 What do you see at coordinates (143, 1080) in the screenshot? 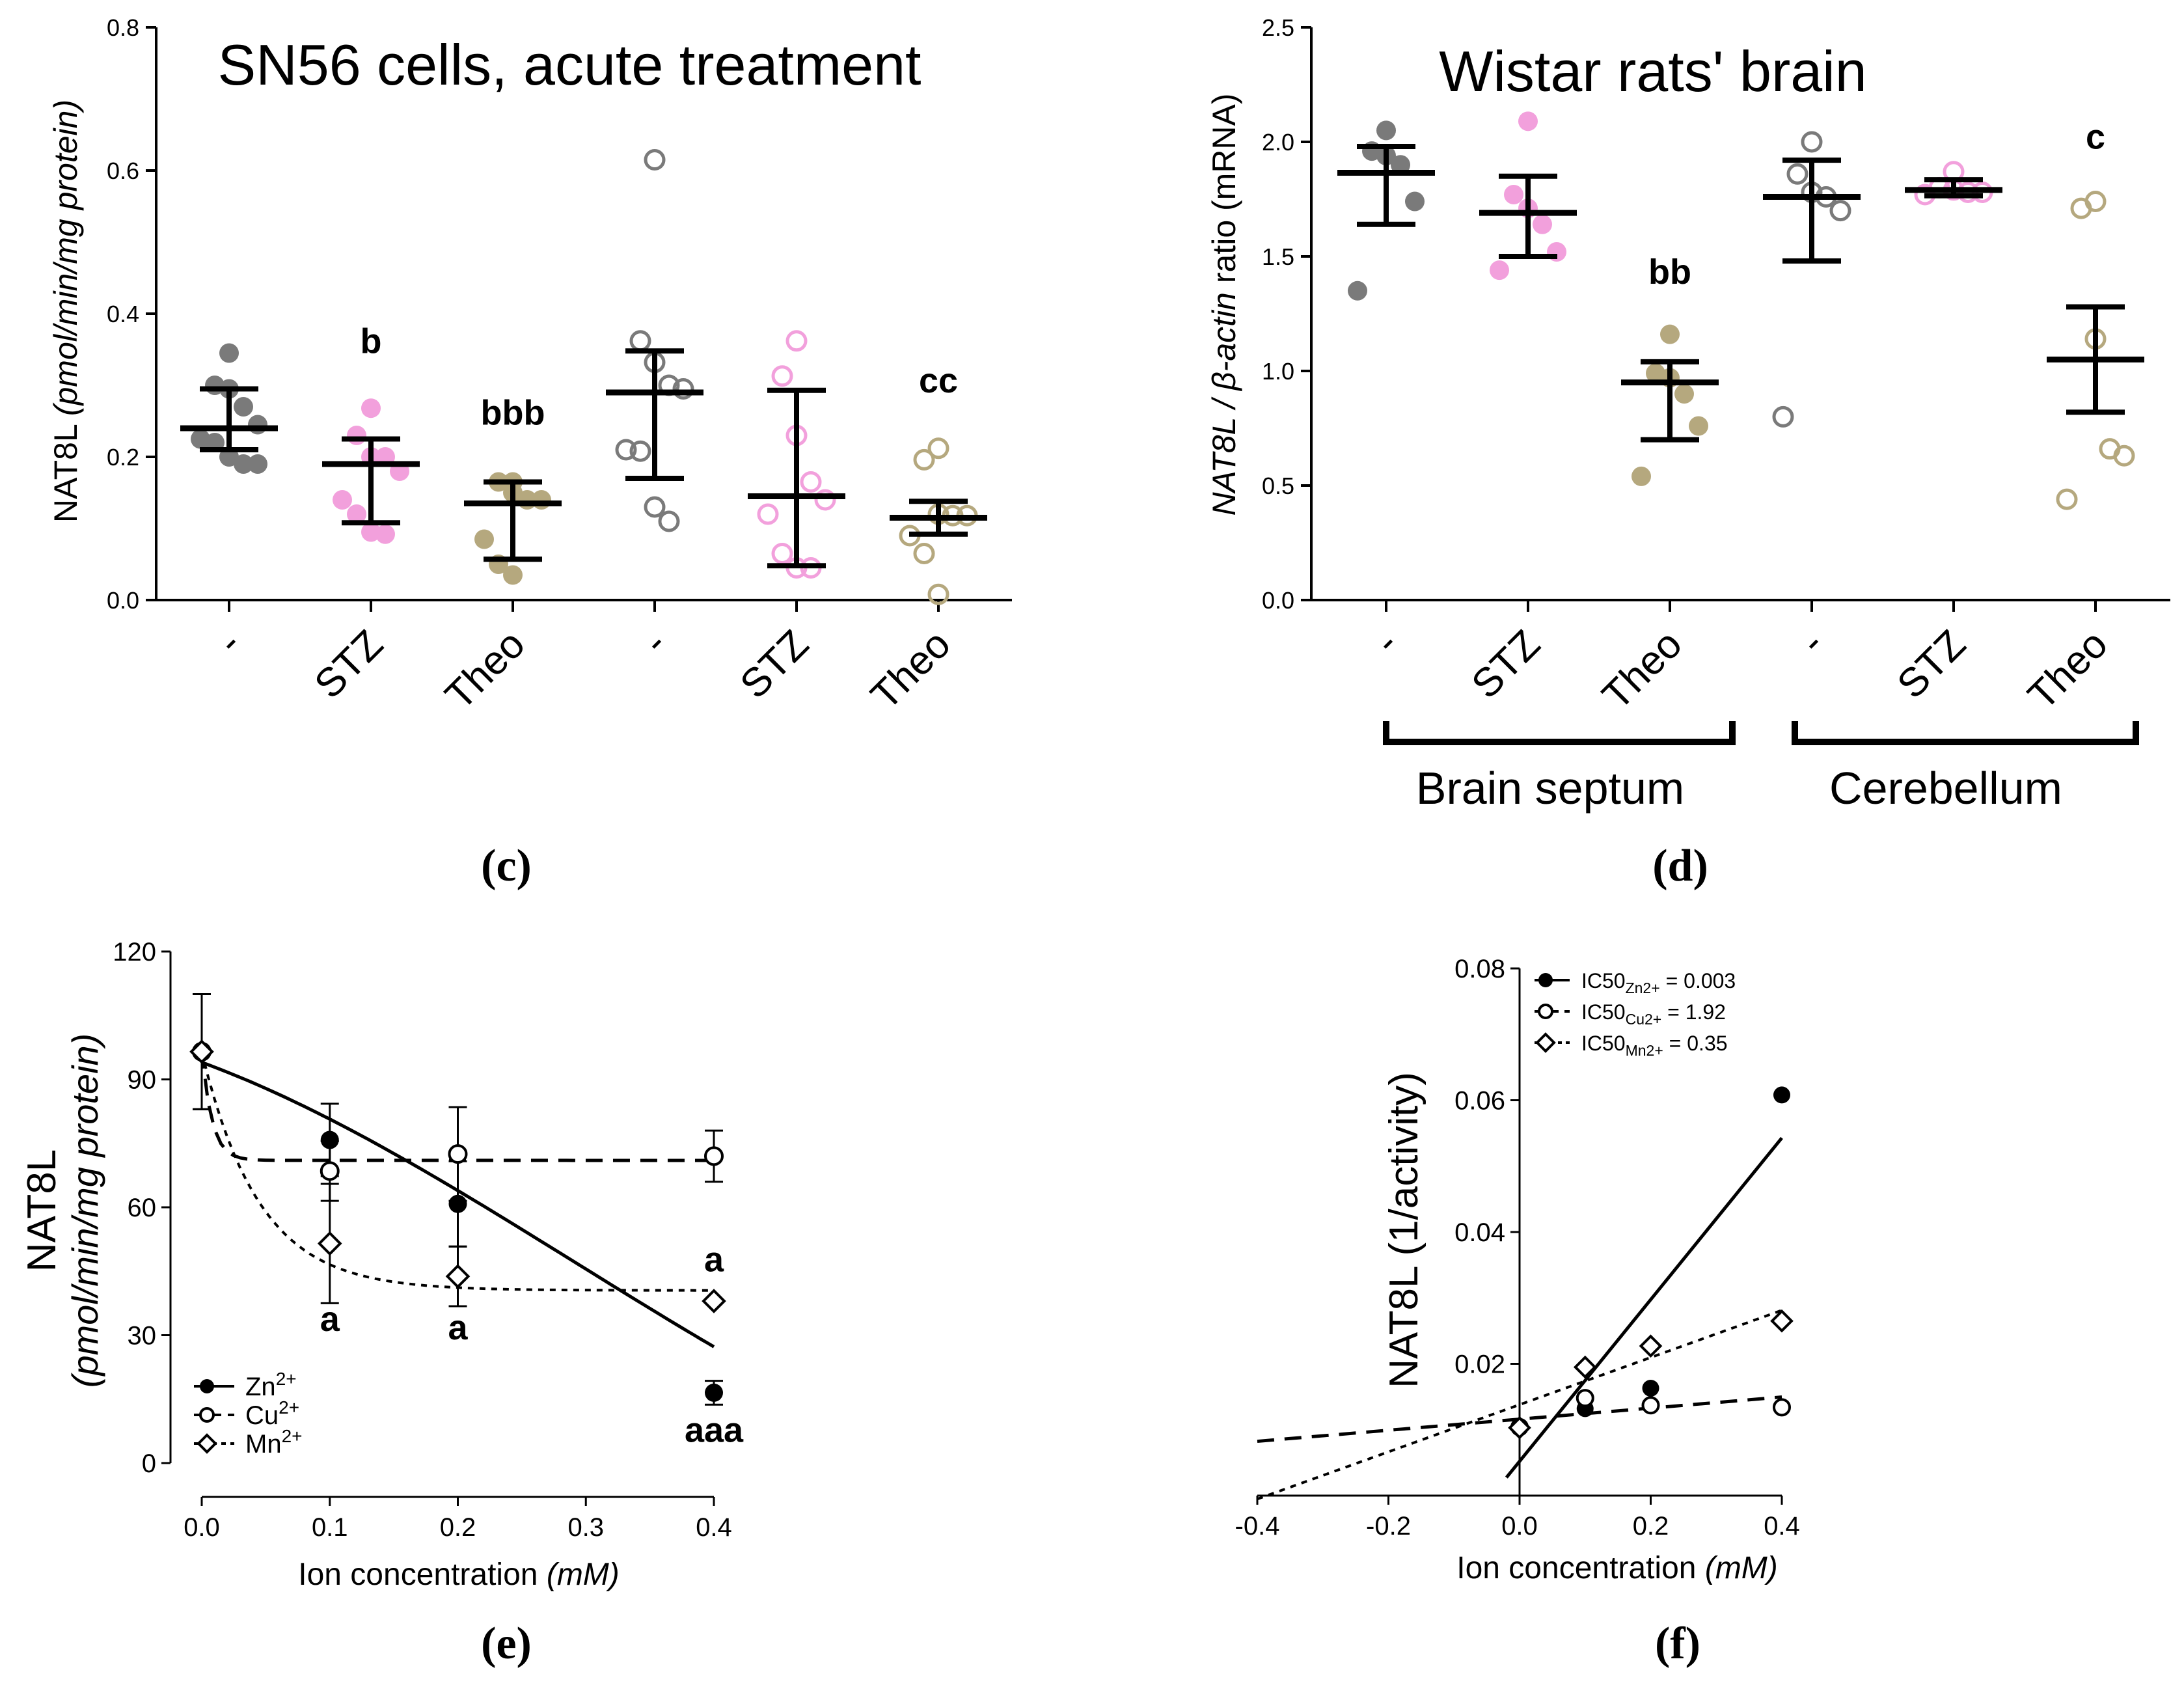
I see `e-y-tick-label: 90` at bounding box center [143, 1080].